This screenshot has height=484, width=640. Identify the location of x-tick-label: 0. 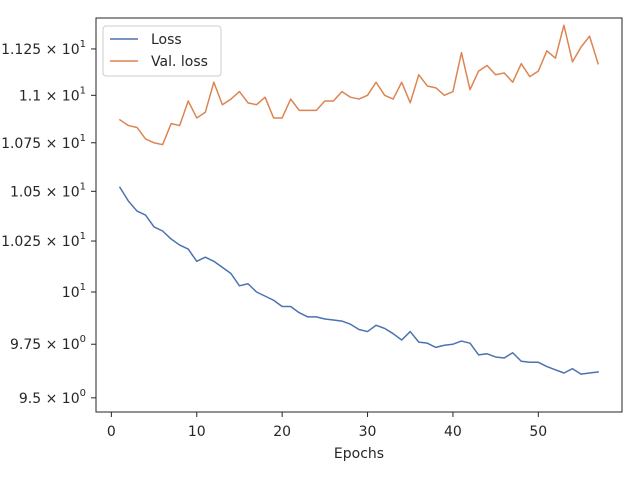
(111, 432).